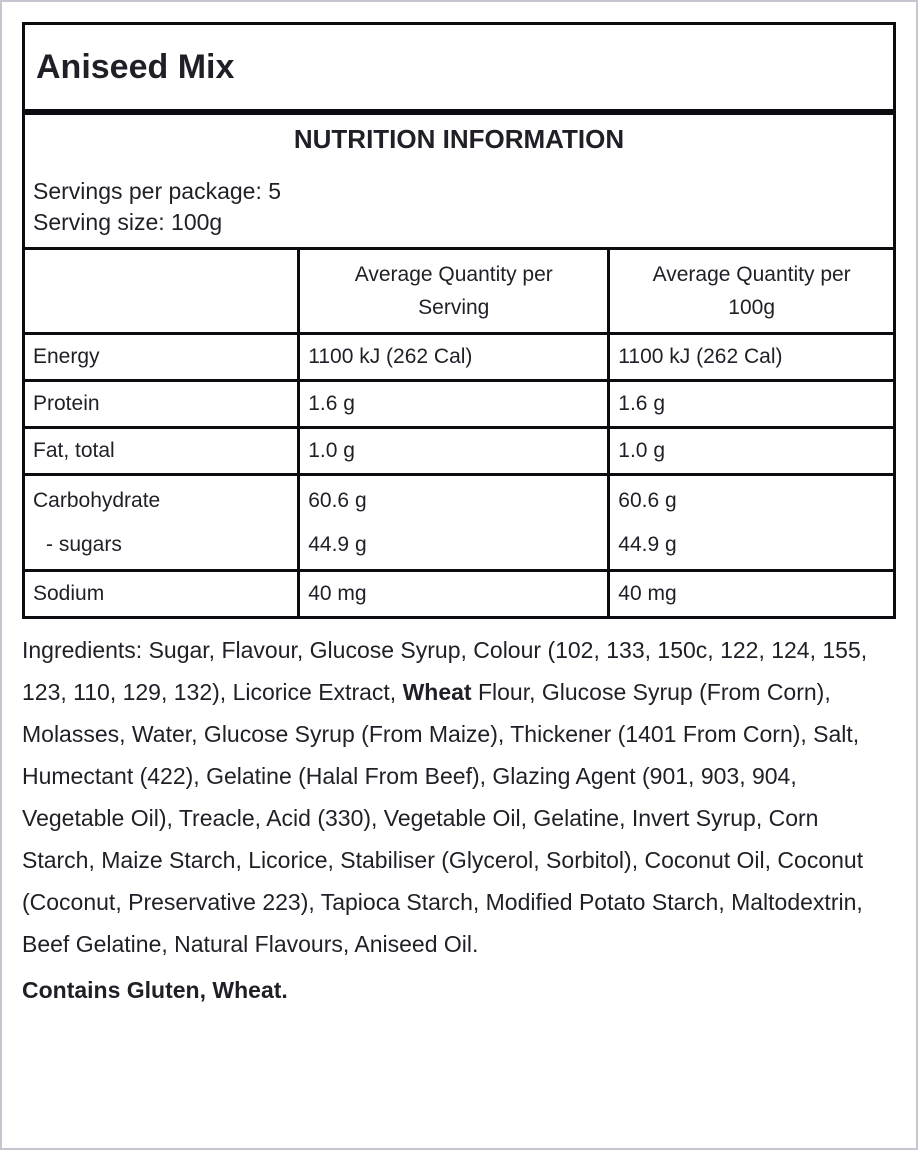 The image size is (918, 1150). What do you see at coordinates (337, 544) in the screenshot?
I see `sugars-value-per-serving: 44.9 g` at bounding box center [337, 544].